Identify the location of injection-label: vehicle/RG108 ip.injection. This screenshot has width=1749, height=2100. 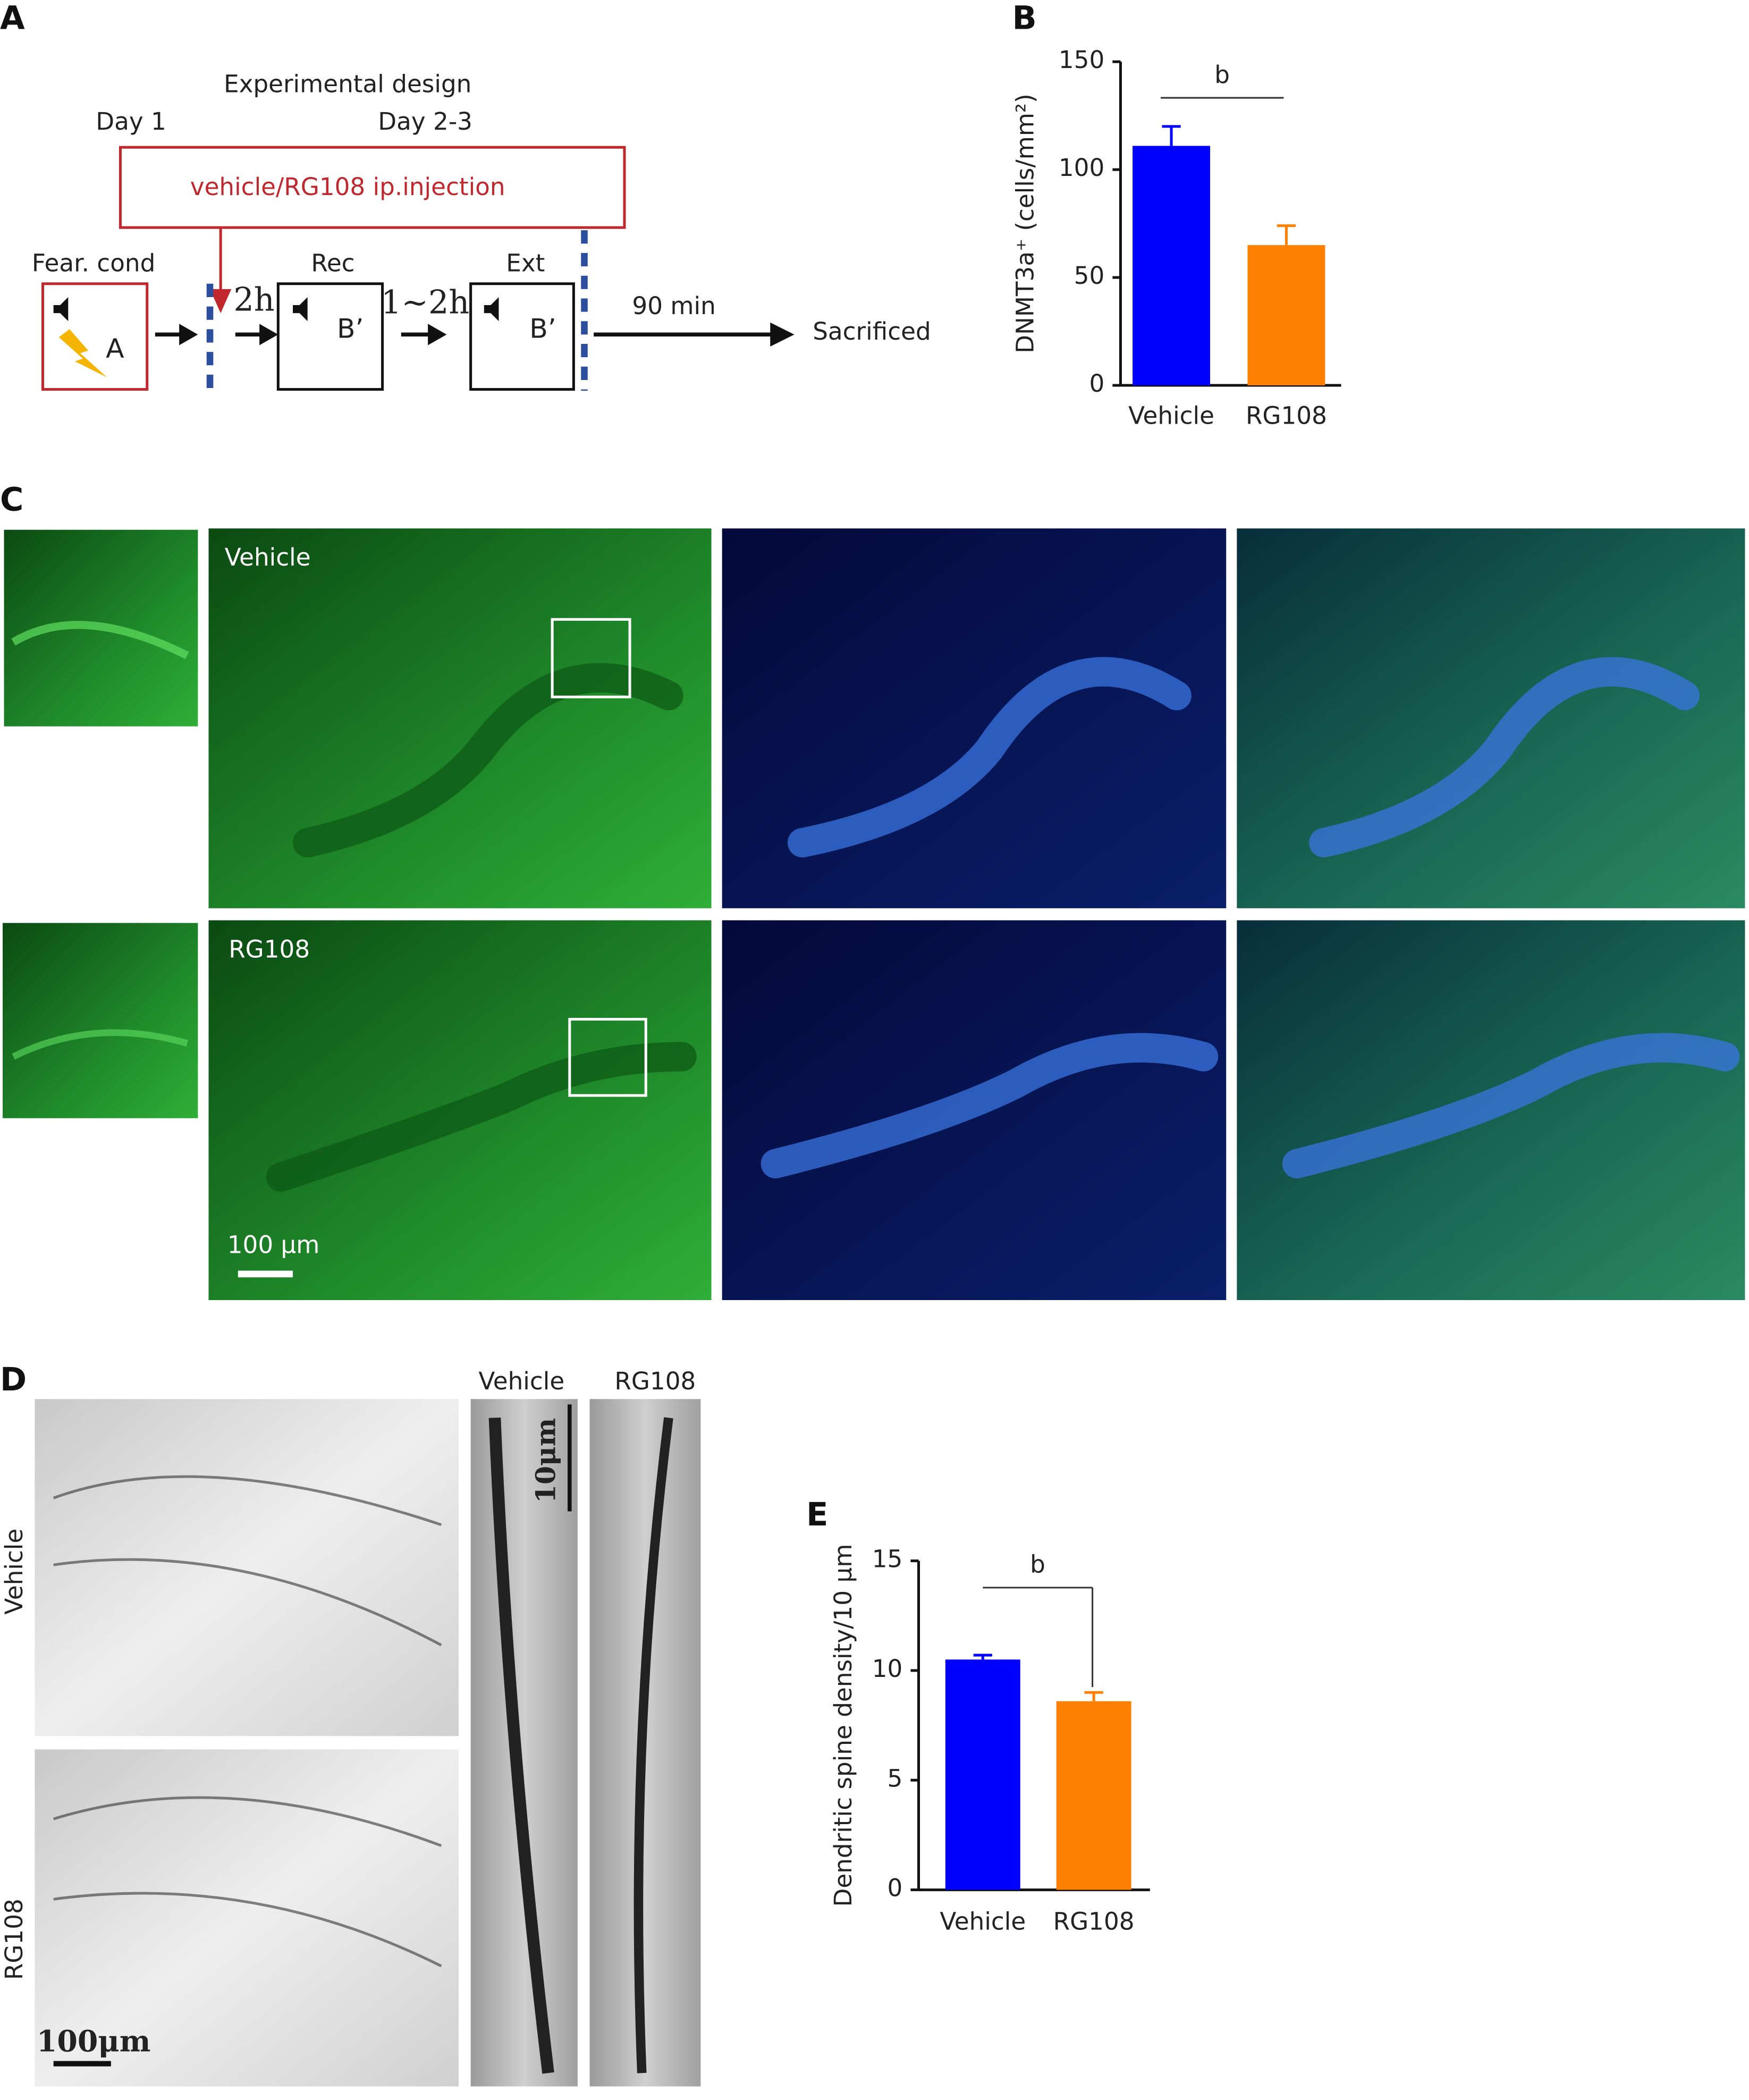
(347, 187).